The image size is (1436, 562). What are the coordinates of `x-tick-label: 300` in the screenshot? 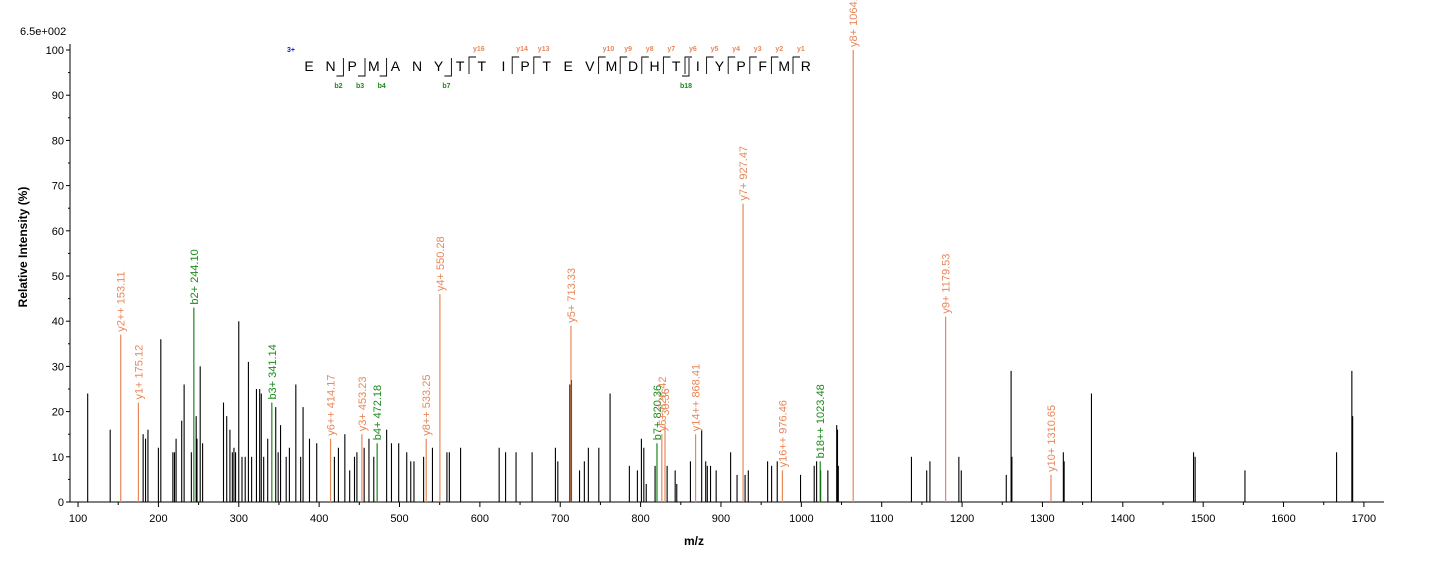 It's located at (239, 519).